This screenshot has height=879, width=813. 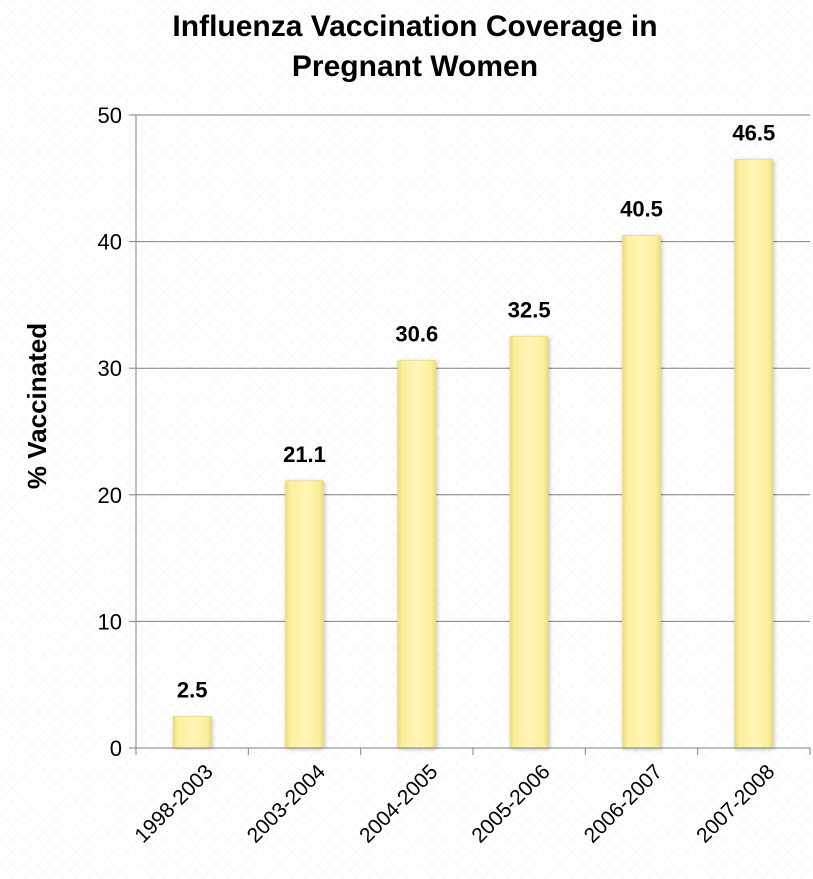 What do you see at coordinates (173, 803) in the screenshot?
I see `x-tick-label: 1998-2003` at bounding box center [173, 803].